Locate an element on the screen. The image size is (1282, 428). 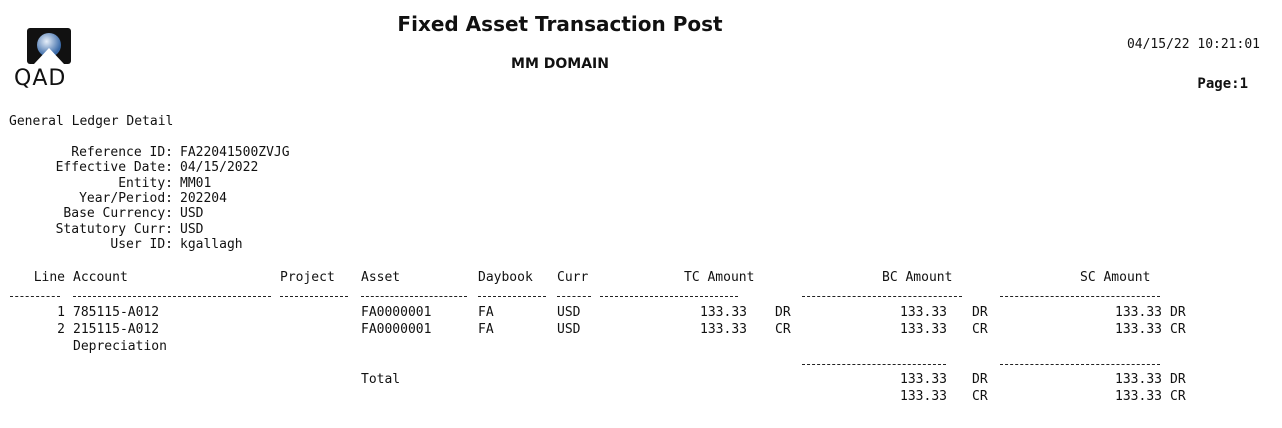
total-label: Total is located at coordinates (381, 379).